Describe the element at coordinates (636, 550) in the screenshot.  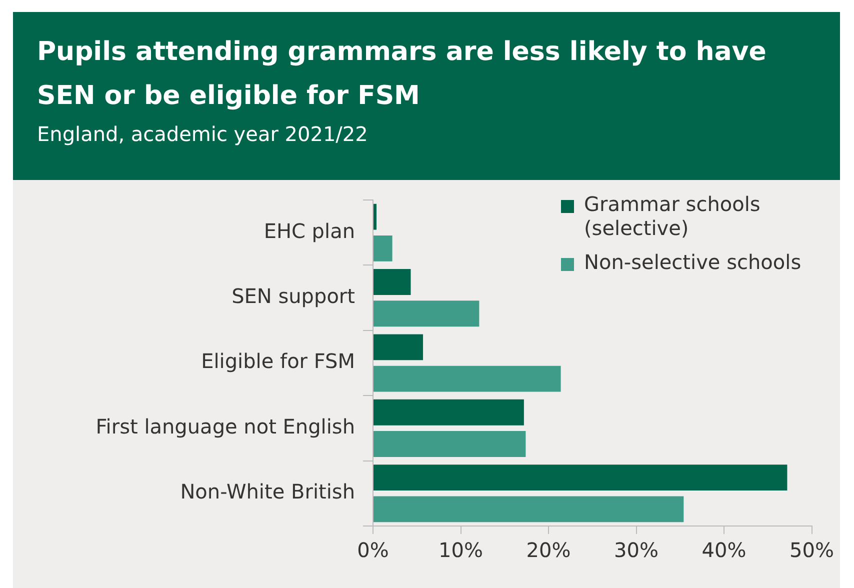
I see `x-tick-label: 30%` at that location.